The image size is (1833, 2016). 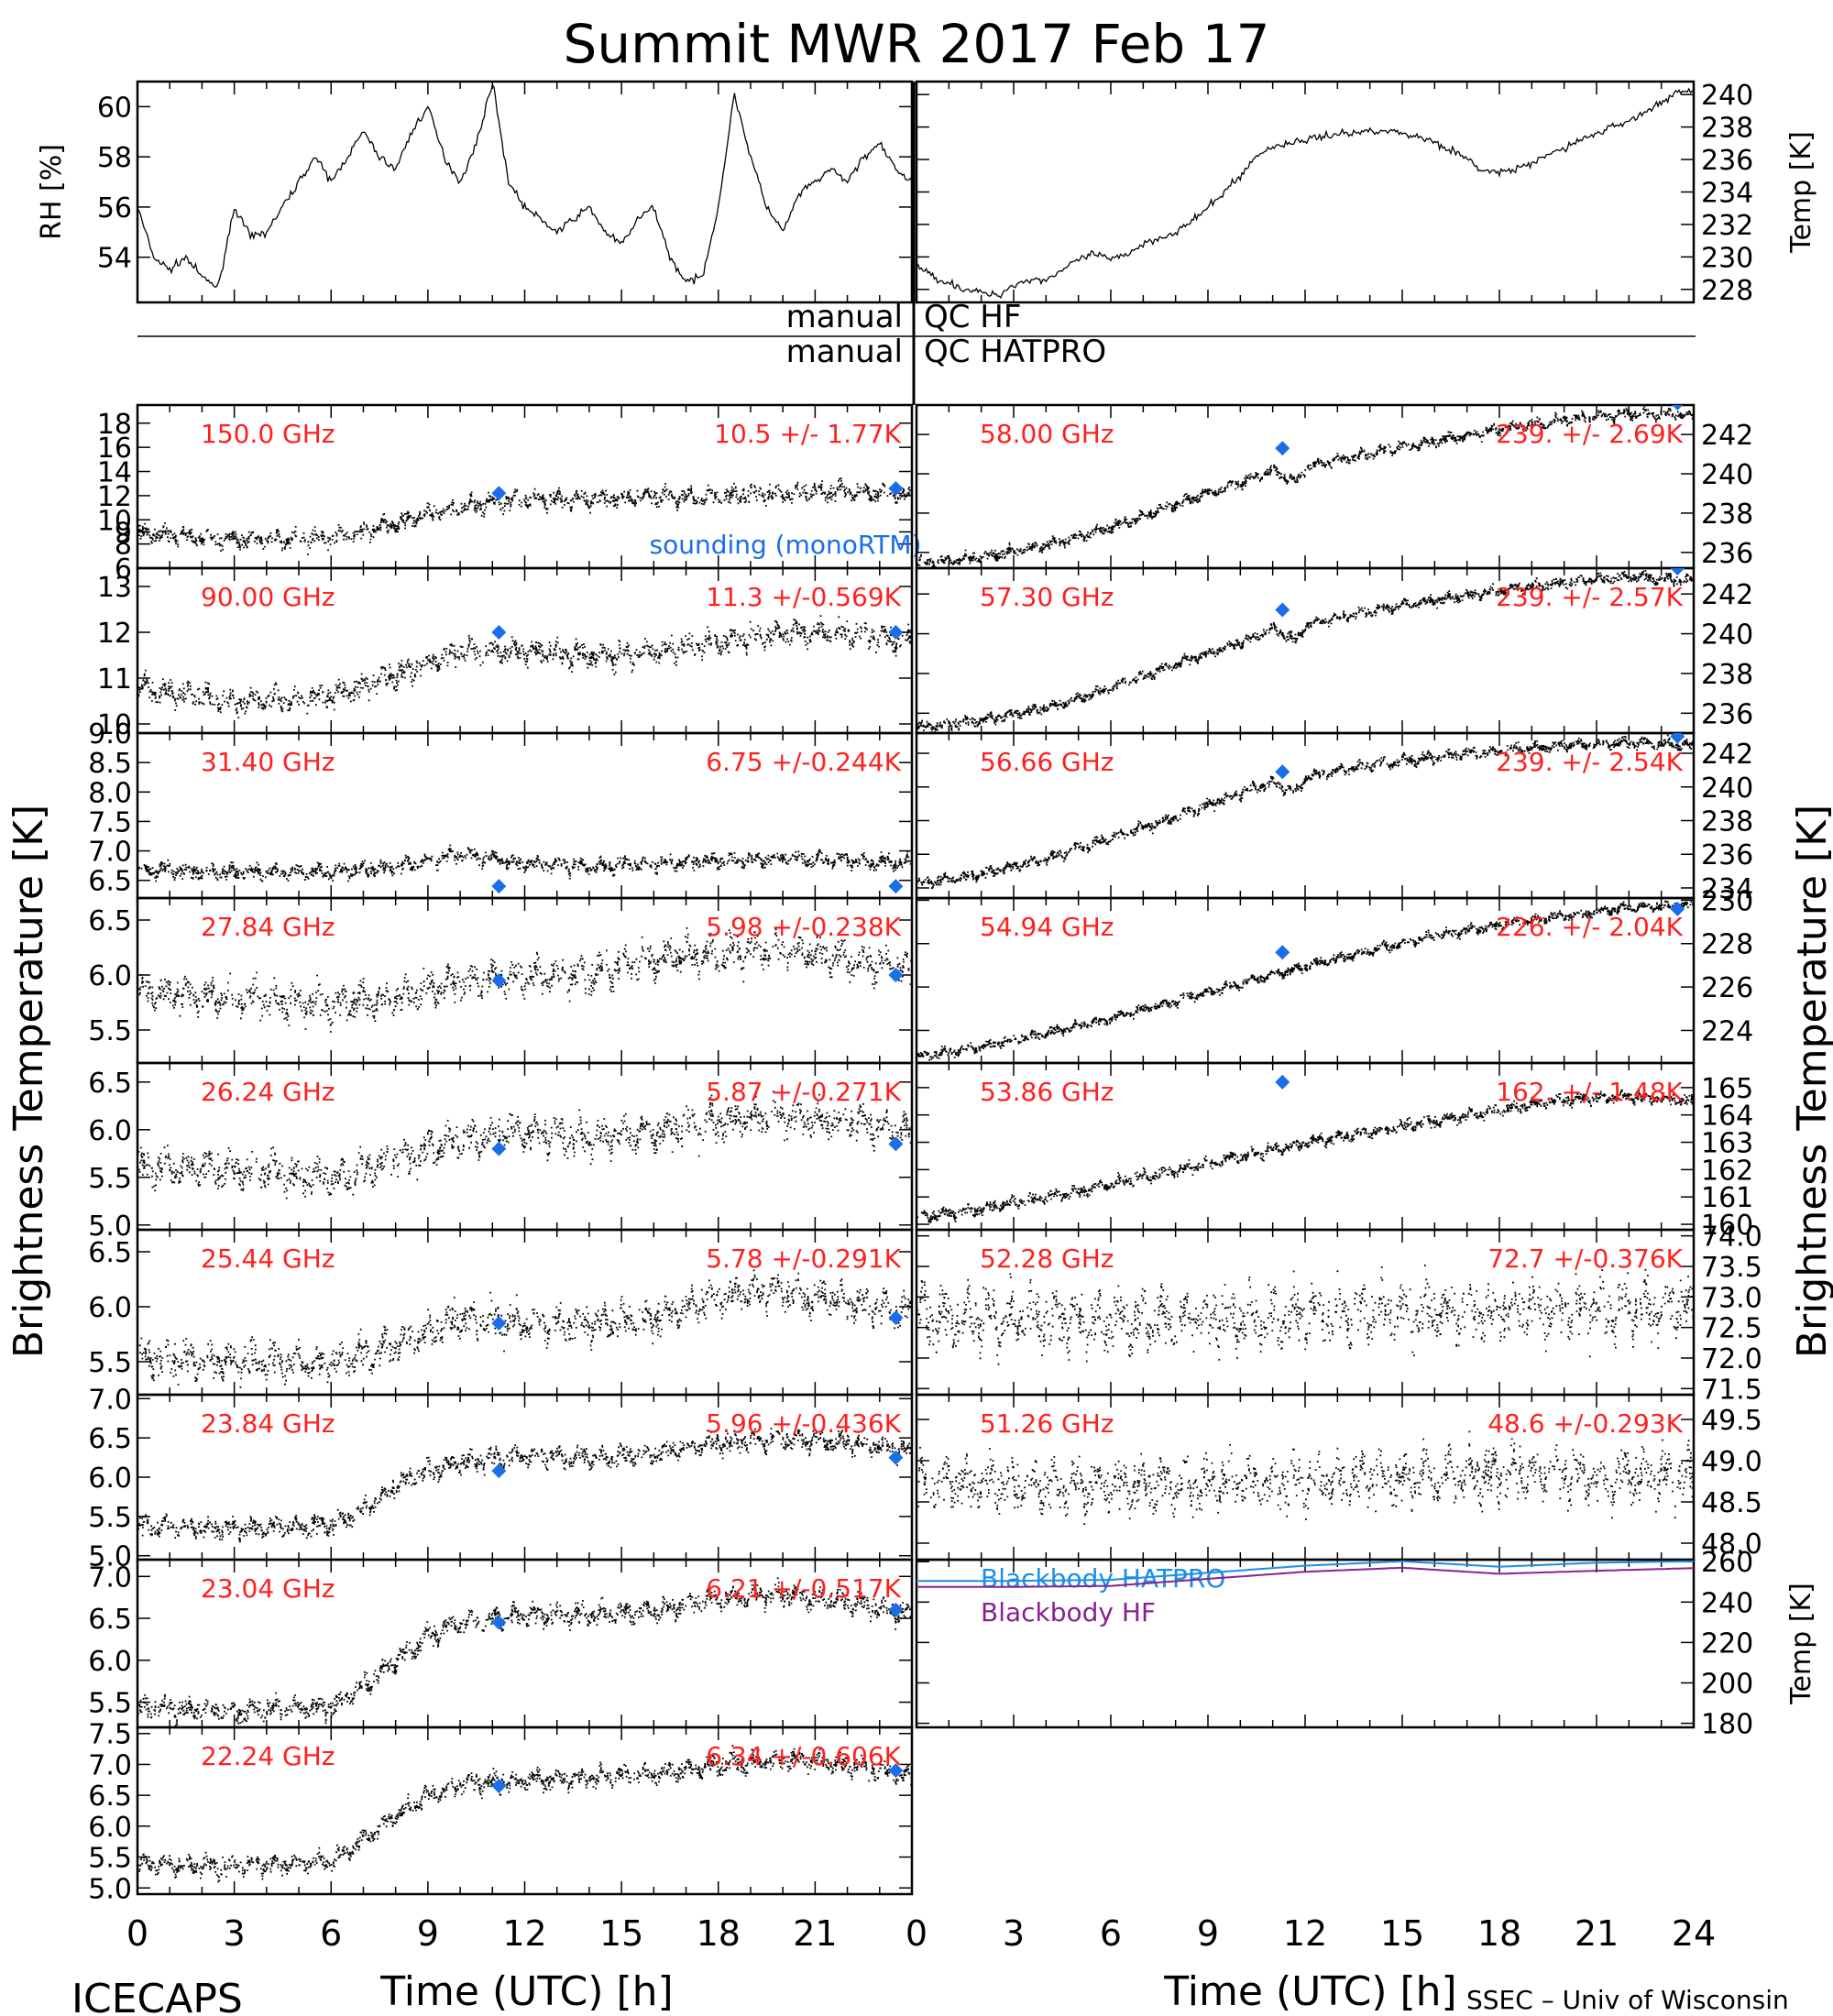 I want to click on y-tick-label: 49.0, so click(x=1731, y=1462).